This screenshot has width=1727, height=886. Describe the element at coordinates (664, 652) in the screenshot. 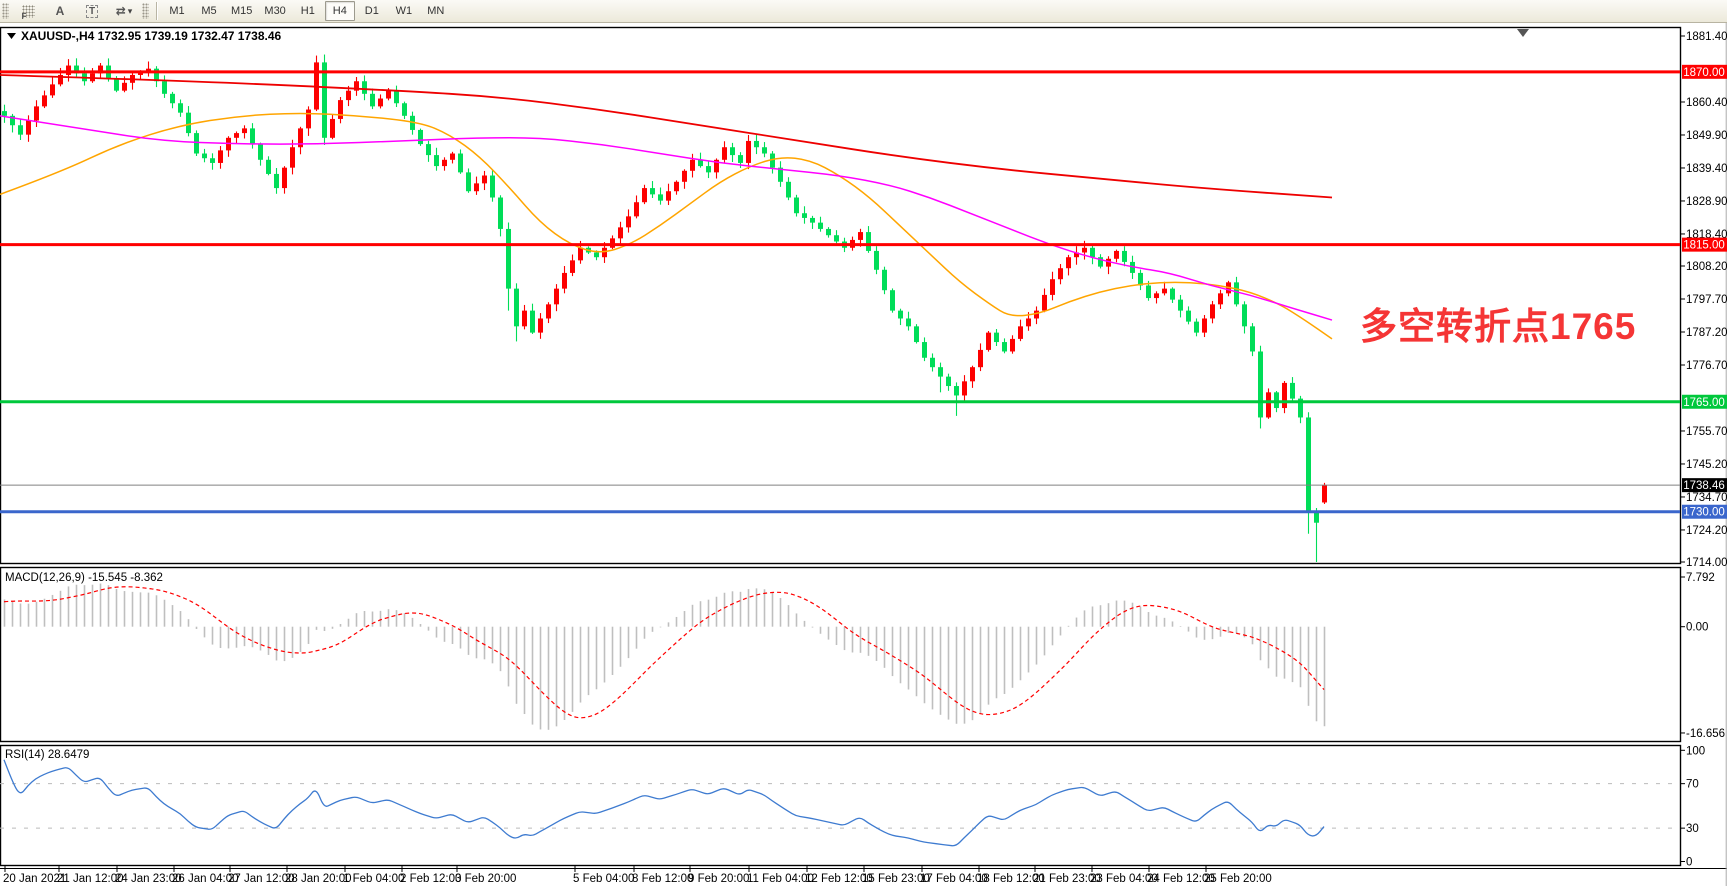

I see `macd-signal-line` at that location.